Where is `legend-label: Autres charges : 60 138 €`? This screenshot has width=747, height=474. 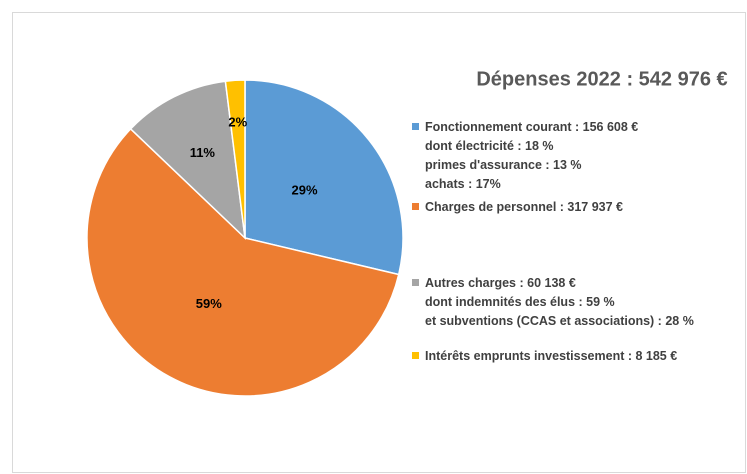 legend-label: Autres charges : 60 138 € is located at coordinates (500, 283).